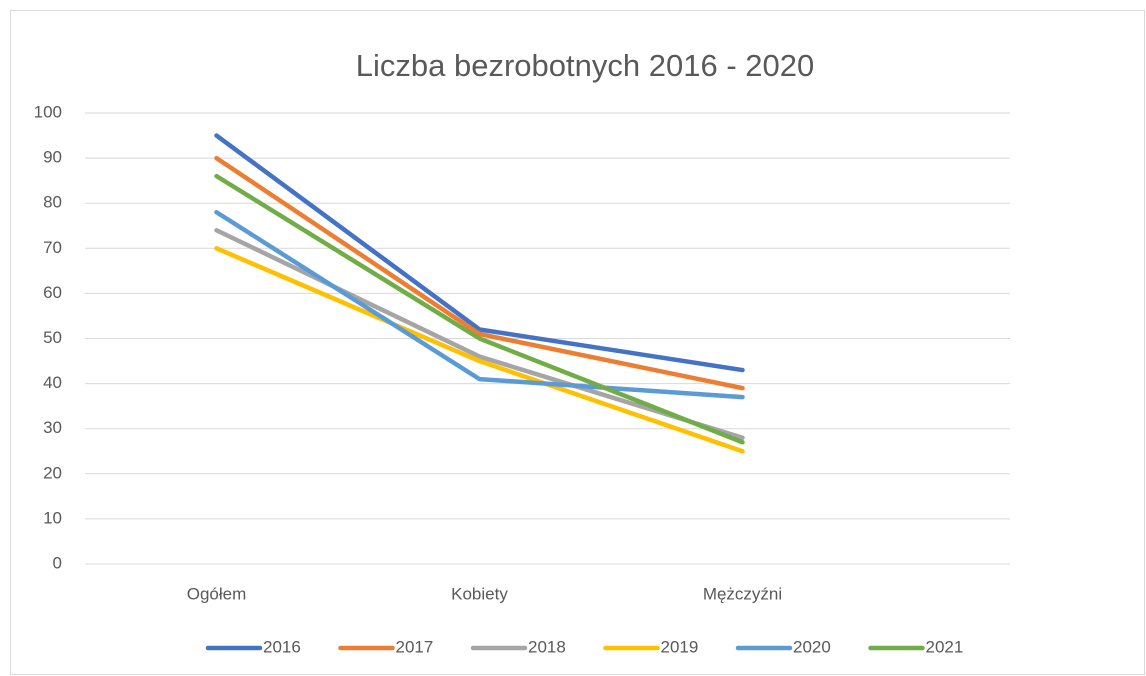 This screenshot has width=1146, height=676. Describe the element at coordinates (52, 472) in the screenshot. I see `y-tick-label: 20` at that location.